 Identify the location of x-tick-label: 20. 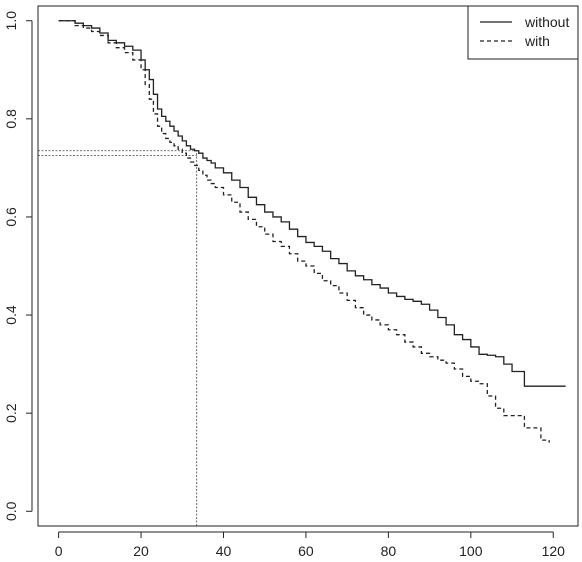
(141, 551).